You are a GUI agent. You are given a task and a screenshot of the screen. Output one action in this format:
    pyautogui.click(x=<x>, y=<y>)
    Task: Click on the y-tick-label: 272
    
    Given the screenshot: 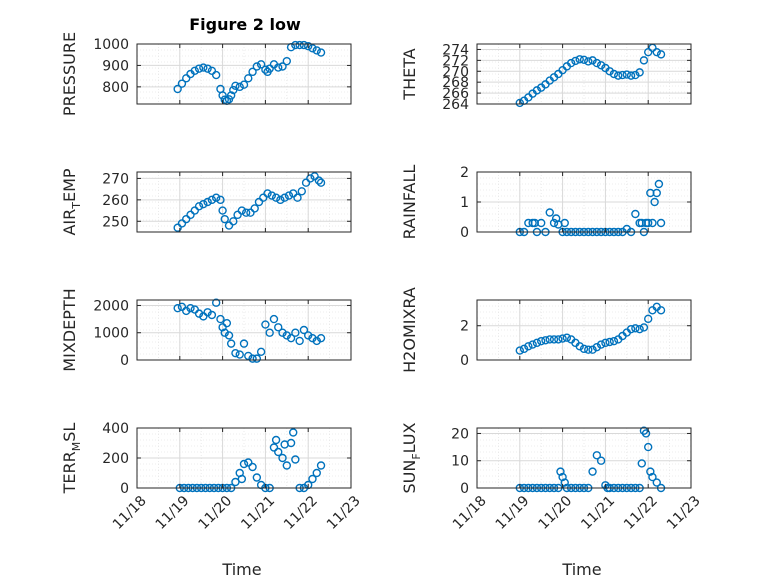 What is the action you would take?
    pyautogui.click(x=455, y=61)
    